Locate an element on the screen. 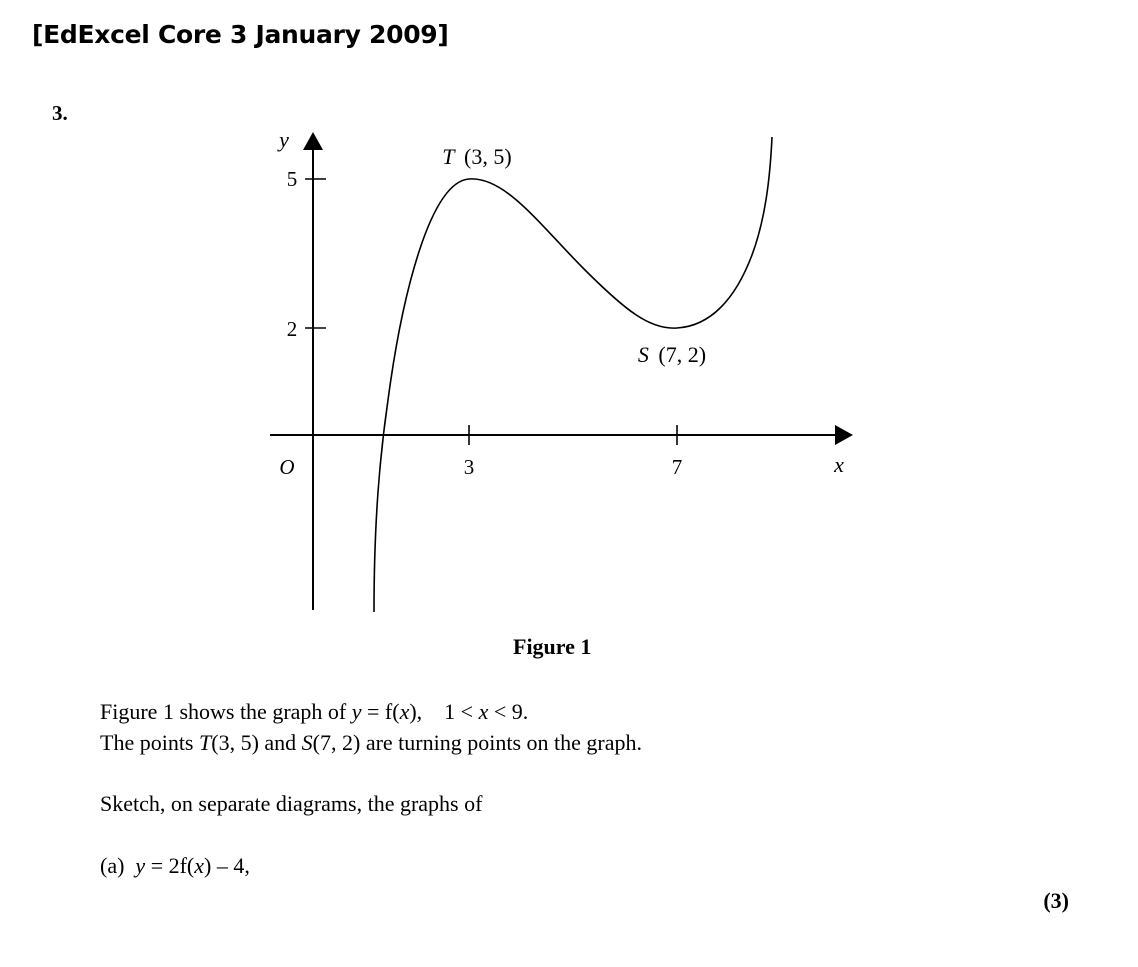  y-axis-arrow is located at coordinates (313, 141).